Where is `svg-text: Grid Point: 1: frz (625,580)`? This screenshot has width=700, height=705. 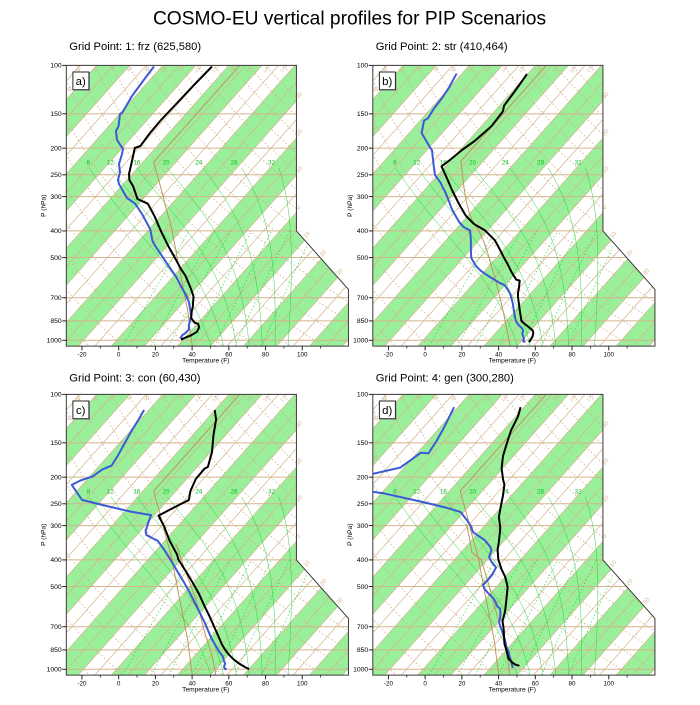 svg-text: Grid Point: 1: frz (625,580) is located at coordinates (135, 47).